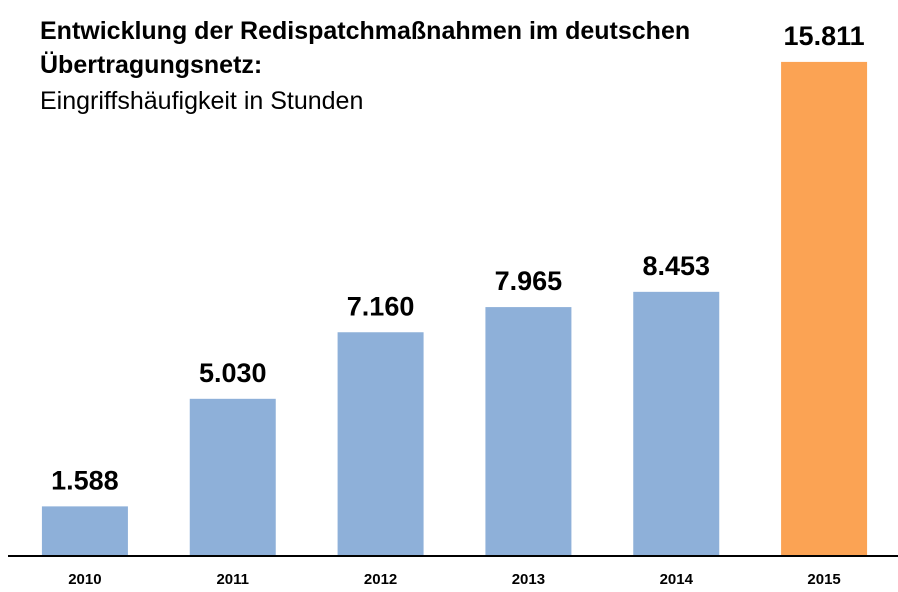 This screenshot has width=898, height=592. Describe the element at coordinates (84, 579) in the screenshot. I see `x-tick-label: 2010` at that location.